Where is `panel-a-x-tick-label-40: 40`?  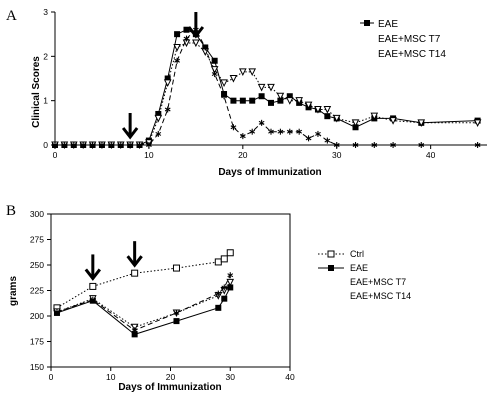 panel-a-x-tick-label-40: 40 is located at coordinates (431, 155).